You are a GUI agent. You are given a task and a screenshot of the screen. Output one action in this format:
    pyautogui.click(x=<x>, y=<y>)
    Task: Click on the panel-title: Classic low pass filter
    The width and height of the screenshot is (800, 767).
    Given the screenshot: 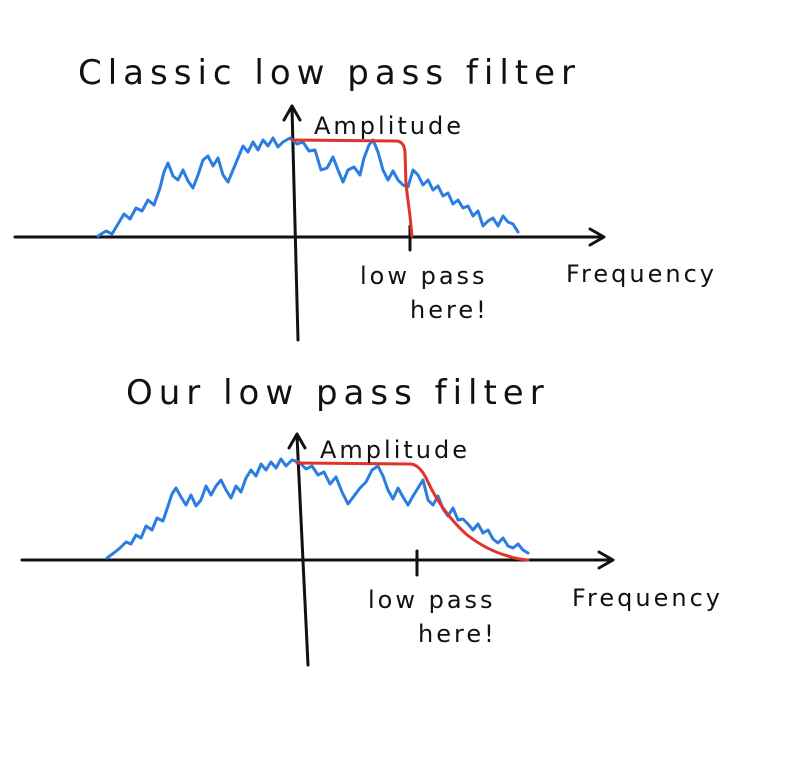 What is the action you would take?
    pyautogui.click(x=329, y=73)
    